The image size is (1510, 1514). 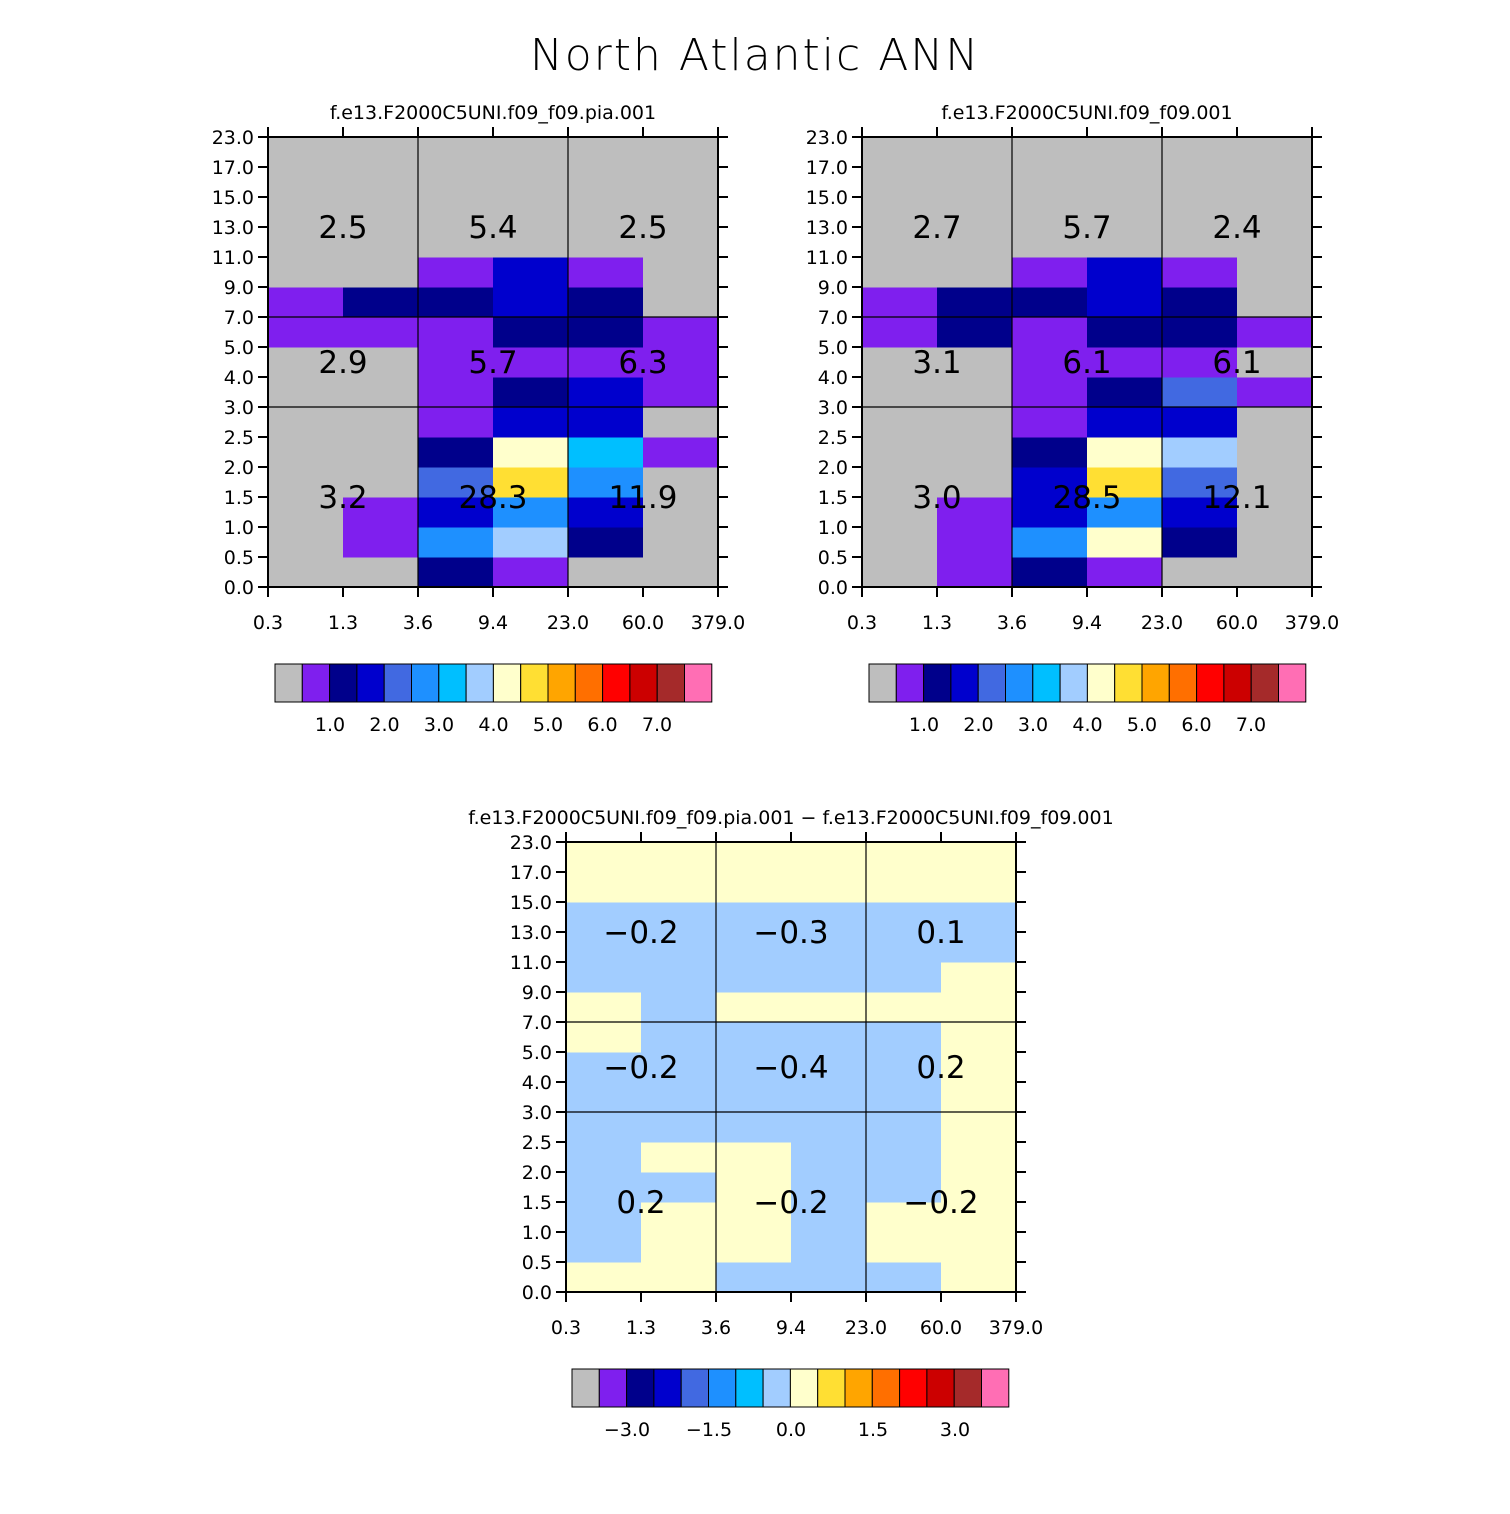 I want to click on colorbar-label: 2.0, so click(x=384, y=725).